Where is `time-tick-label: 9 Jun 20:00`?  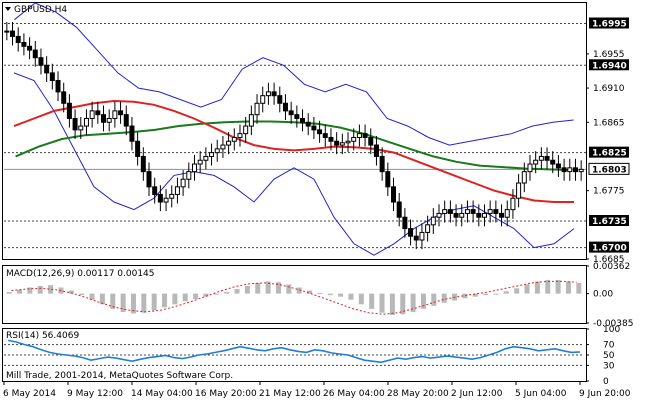
time-tick-label: 9 Jun 20:00 is located at coordinates (605, 394).